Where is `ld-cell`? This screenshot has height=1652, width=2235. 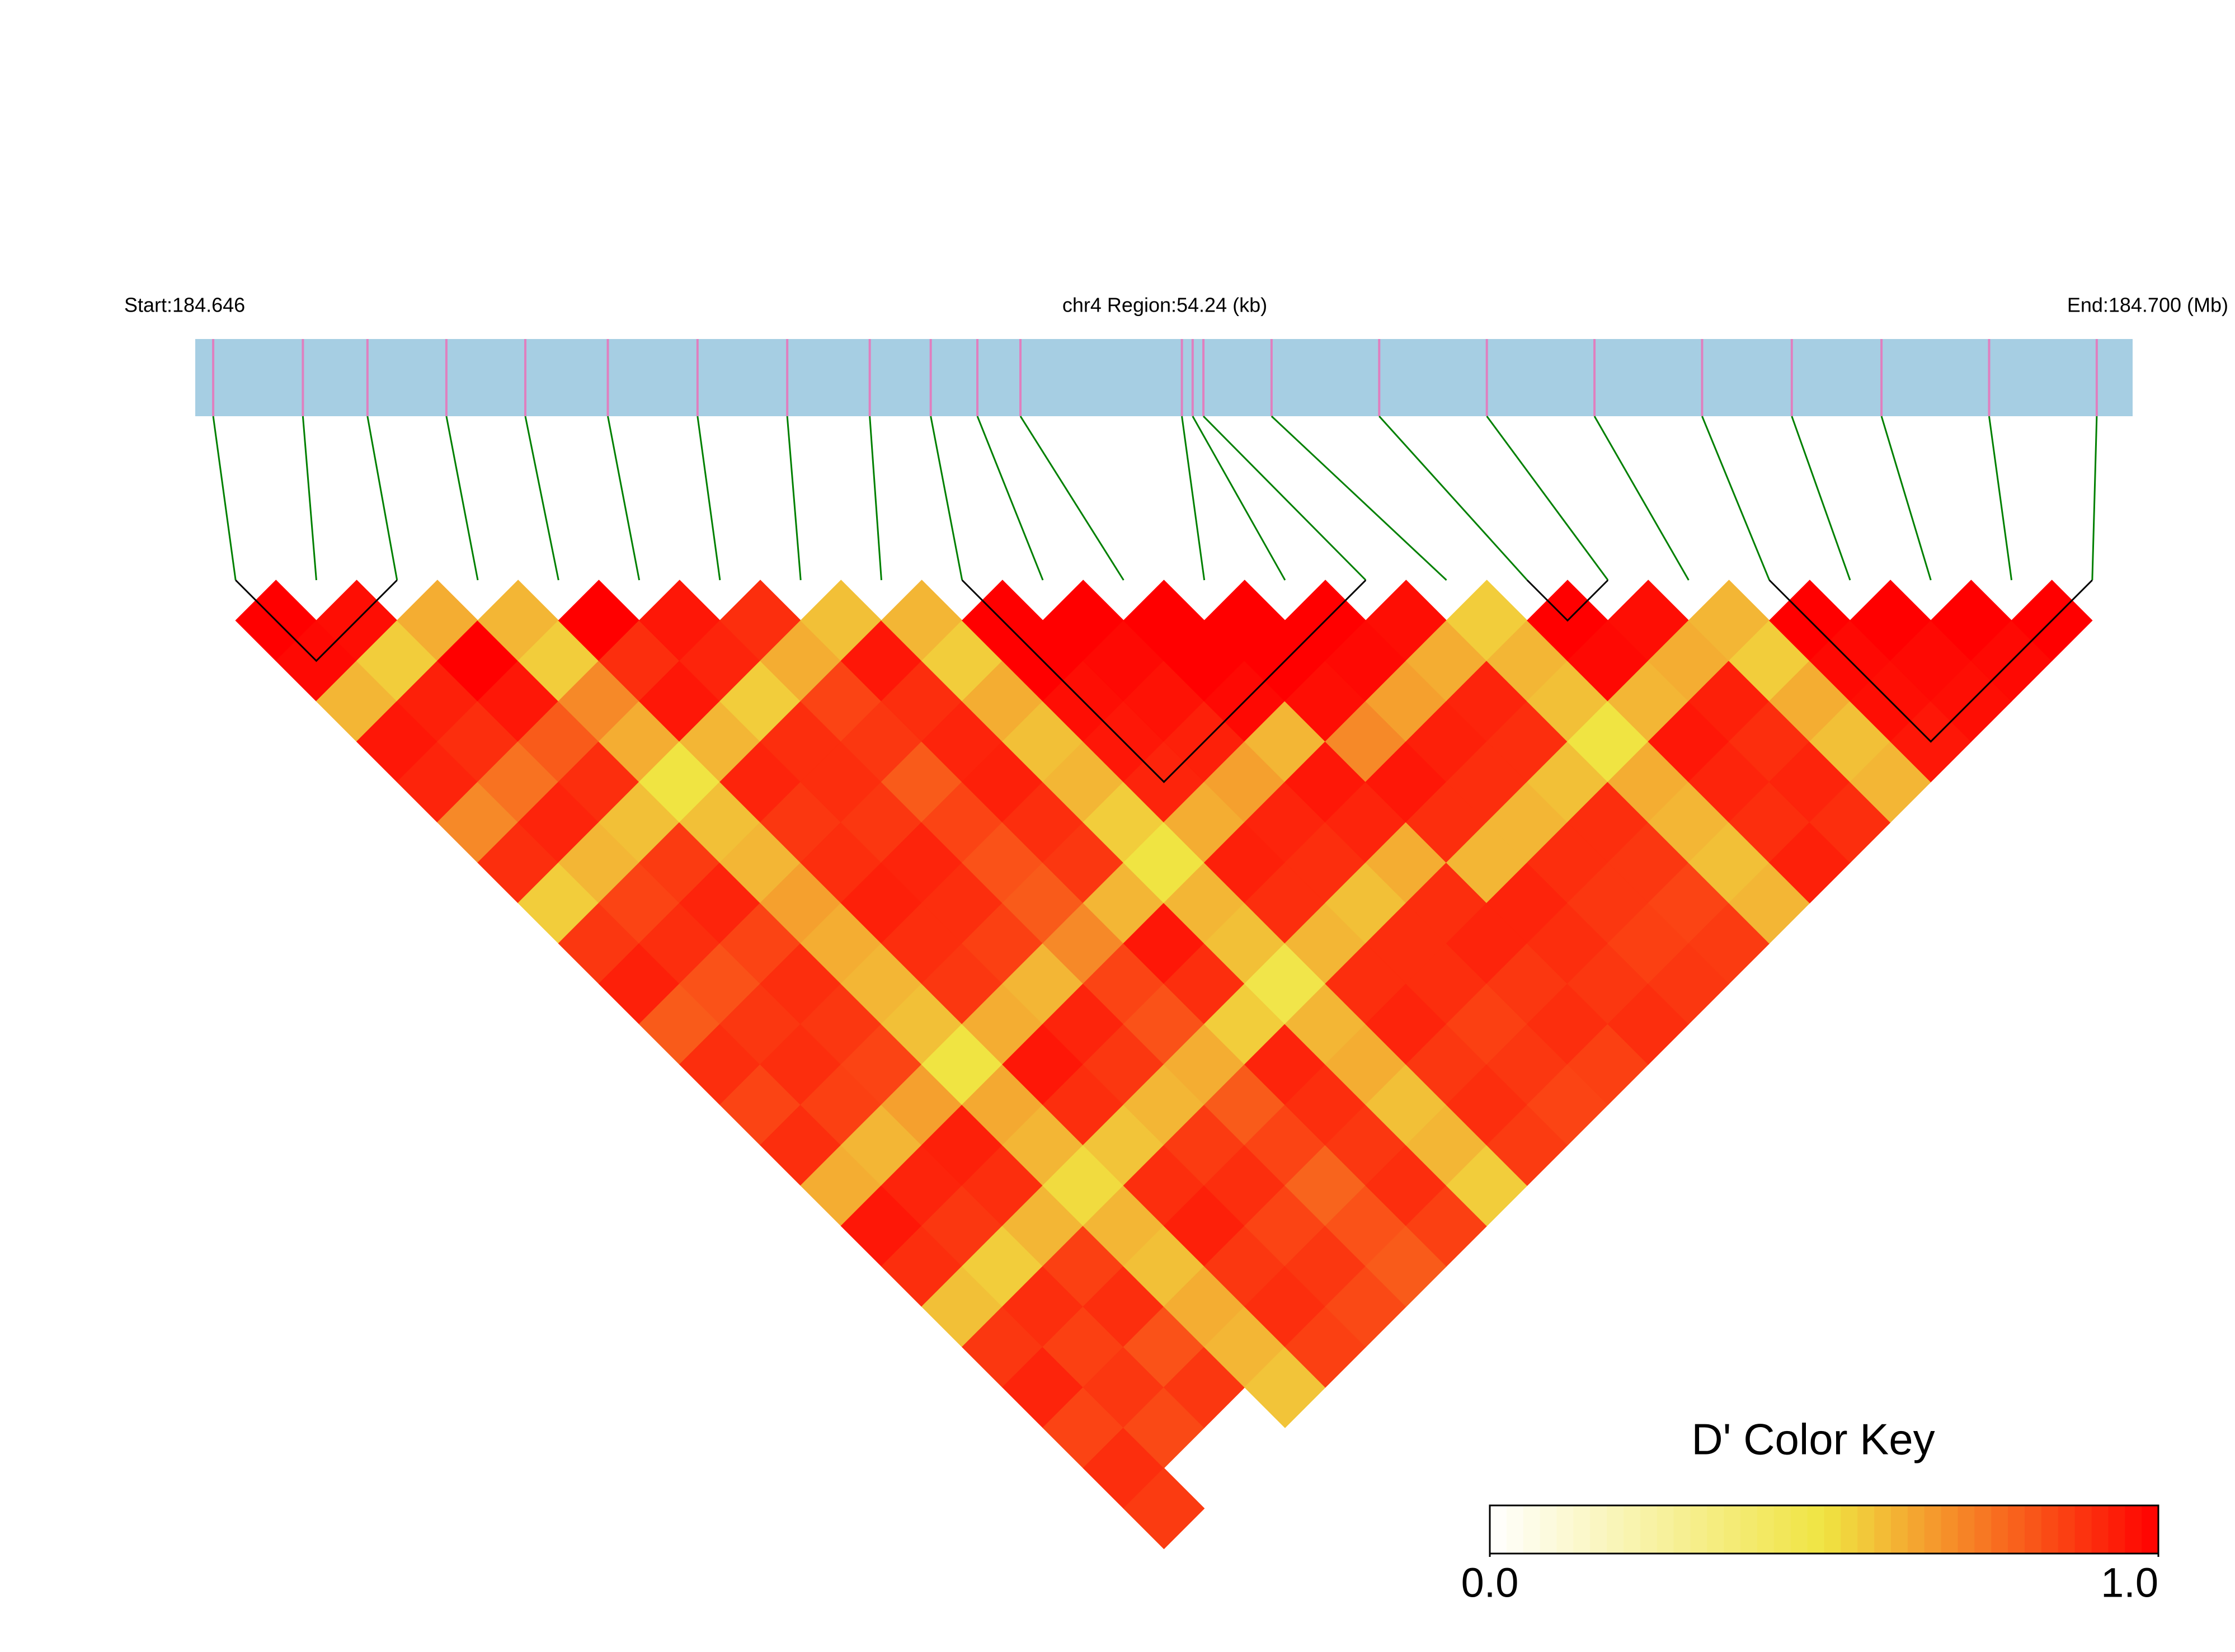 ld-cell is located at coordinates (1164, 1509).